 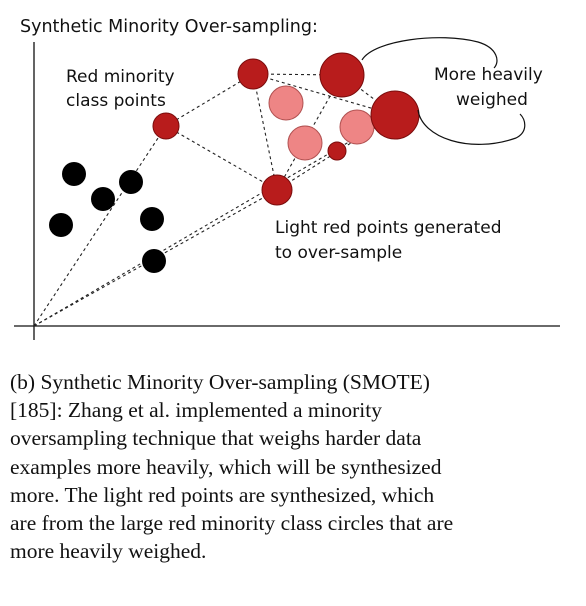 I want to click on diagram-title: Synthetic Minority Over-sampling:, so click(x=169, y=27).